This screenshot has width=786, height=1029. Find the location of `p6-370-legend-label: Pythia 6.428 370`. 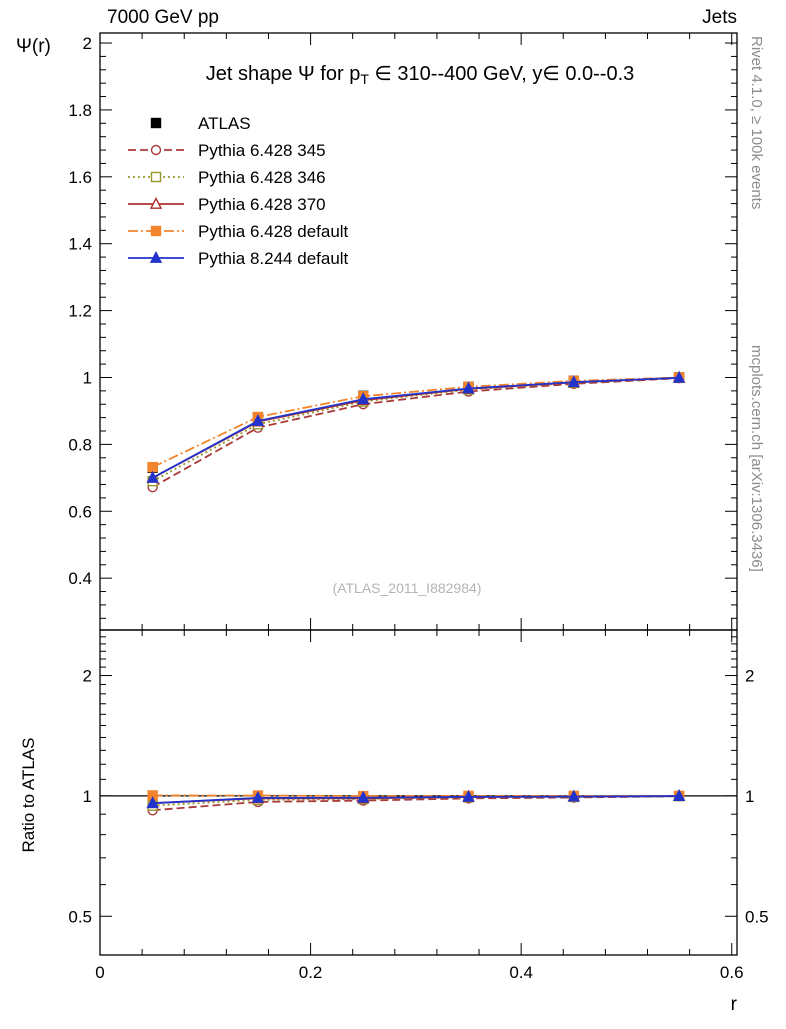

p6-370-legend-label: Pythia 6.428 370 is located at coordinates (262, 204).